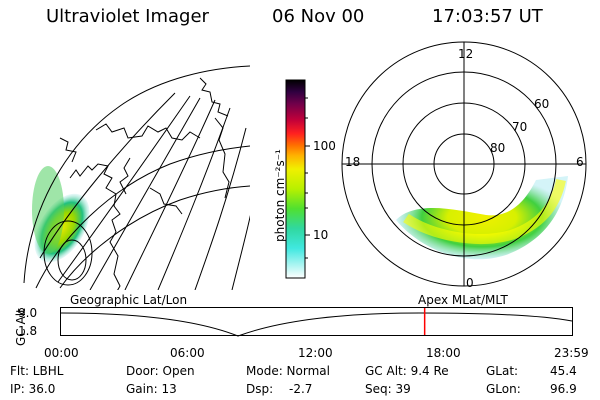 This screenshot has height=400, width=600. I want to click on param-gain: Gain: 13, so click(151, 389).